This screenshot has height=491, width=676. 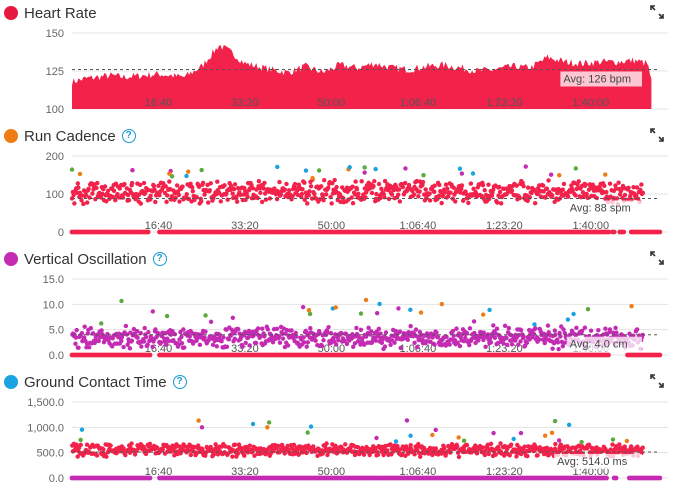 What do you see at coordinates (332, 103) in the screenshot?
I see `x-tick-label-overlay: 50:00` at bounding box center [332, 103].